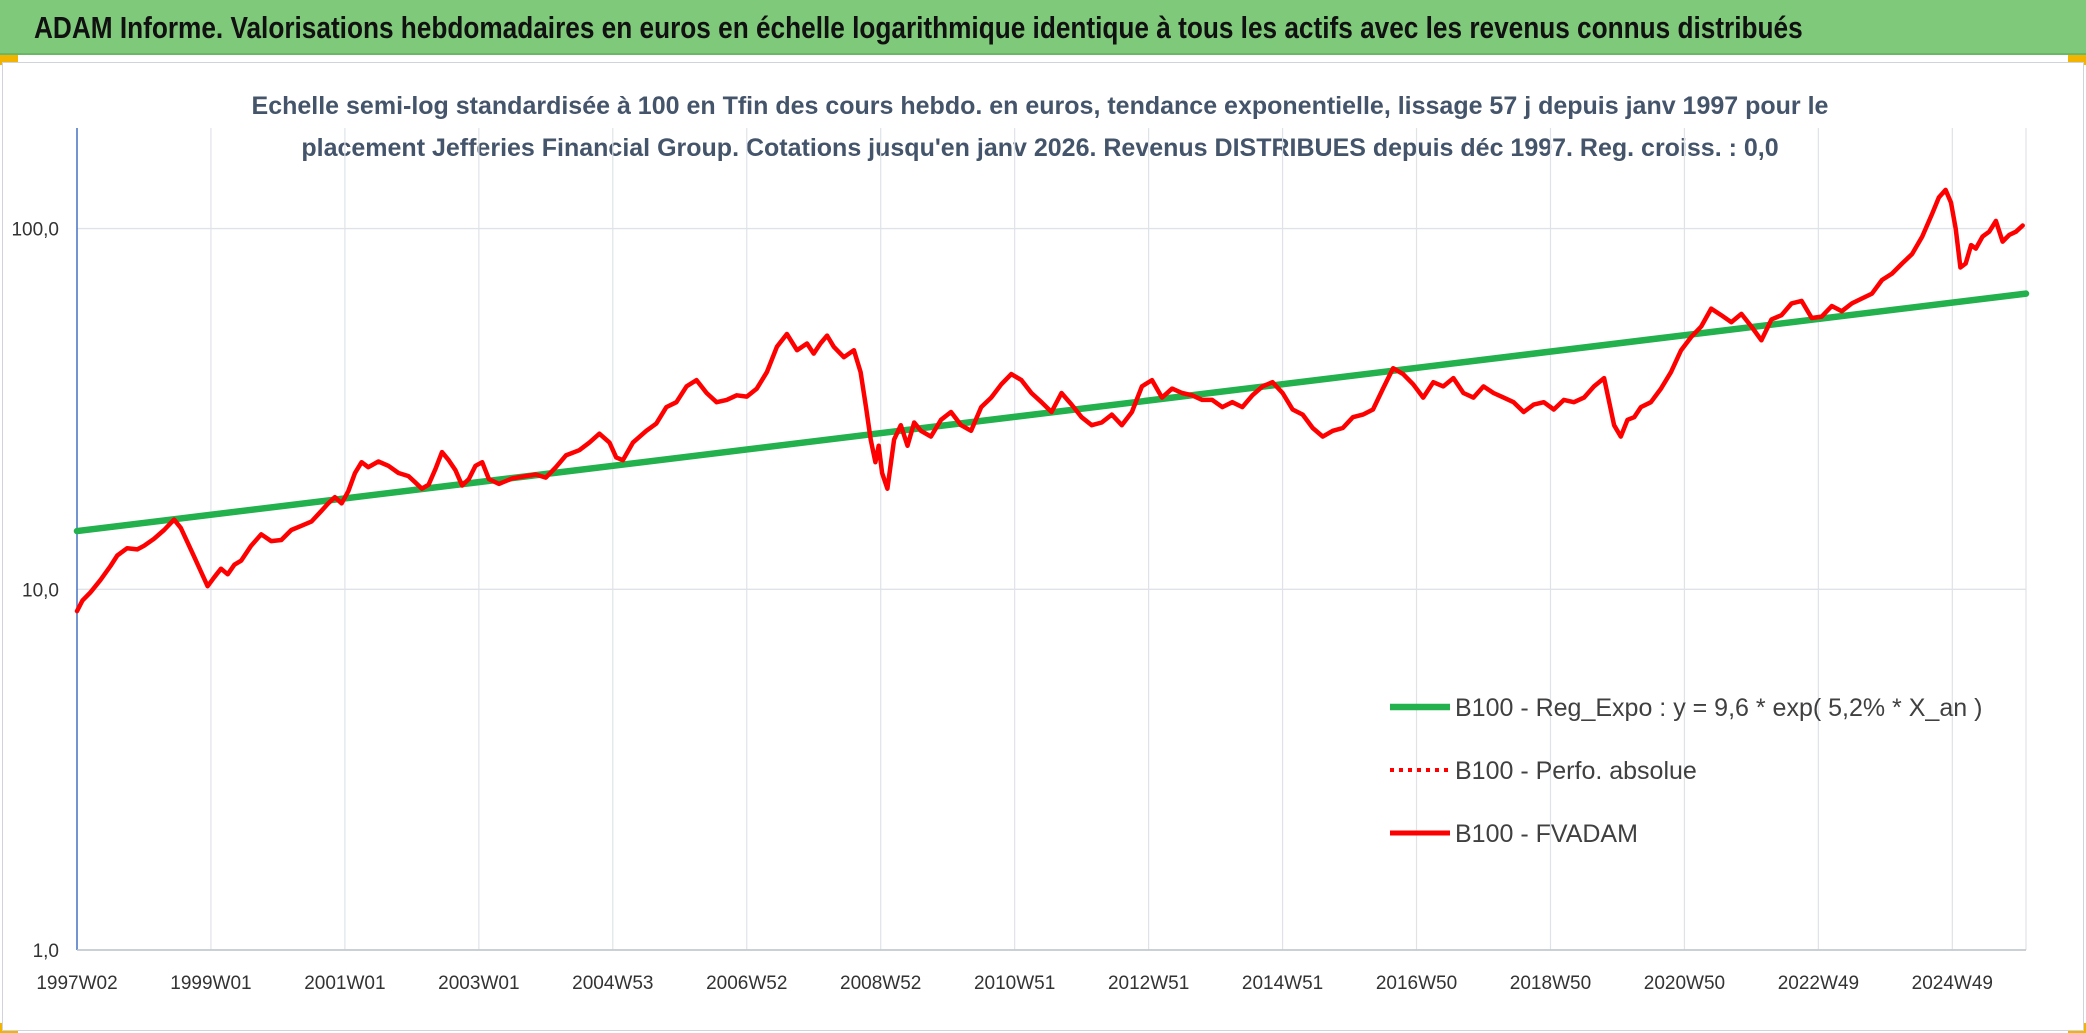 This screenshot has width=2086, height=1033. I want to click on x-tick-label: 2014W51, so click(1282, 983).